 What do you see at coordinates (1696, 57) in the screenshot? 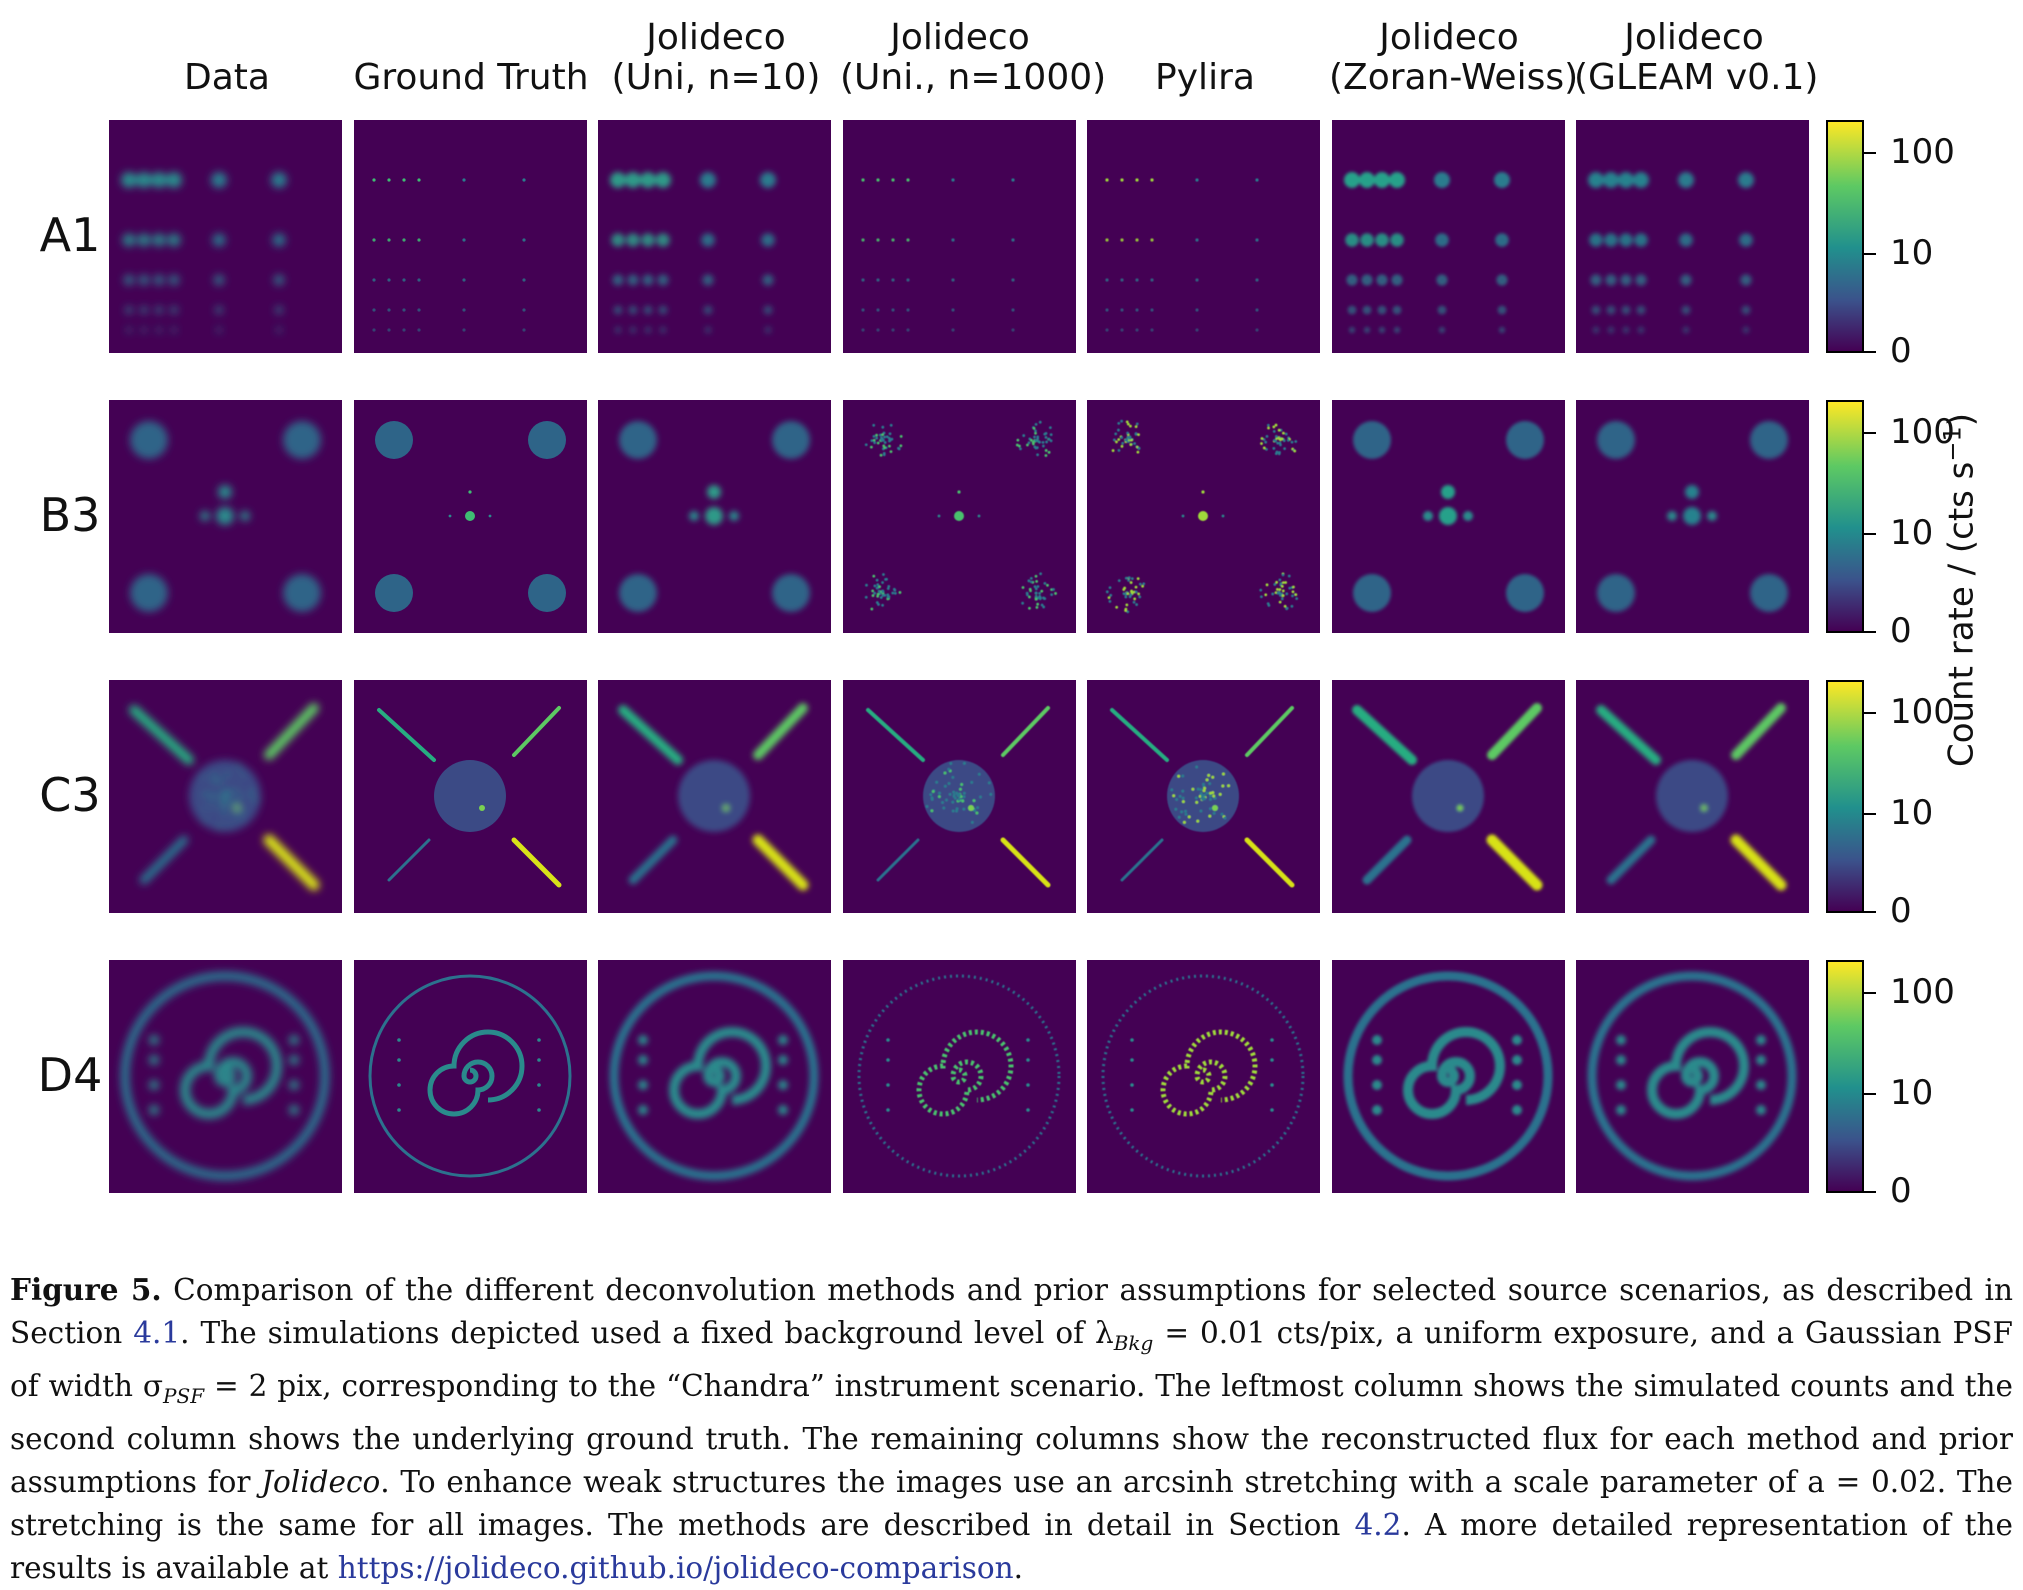
I see `column-title-jolideco-gleam: Jolideco (GLEAM v0.1)` at bounding box center [1696, 57].